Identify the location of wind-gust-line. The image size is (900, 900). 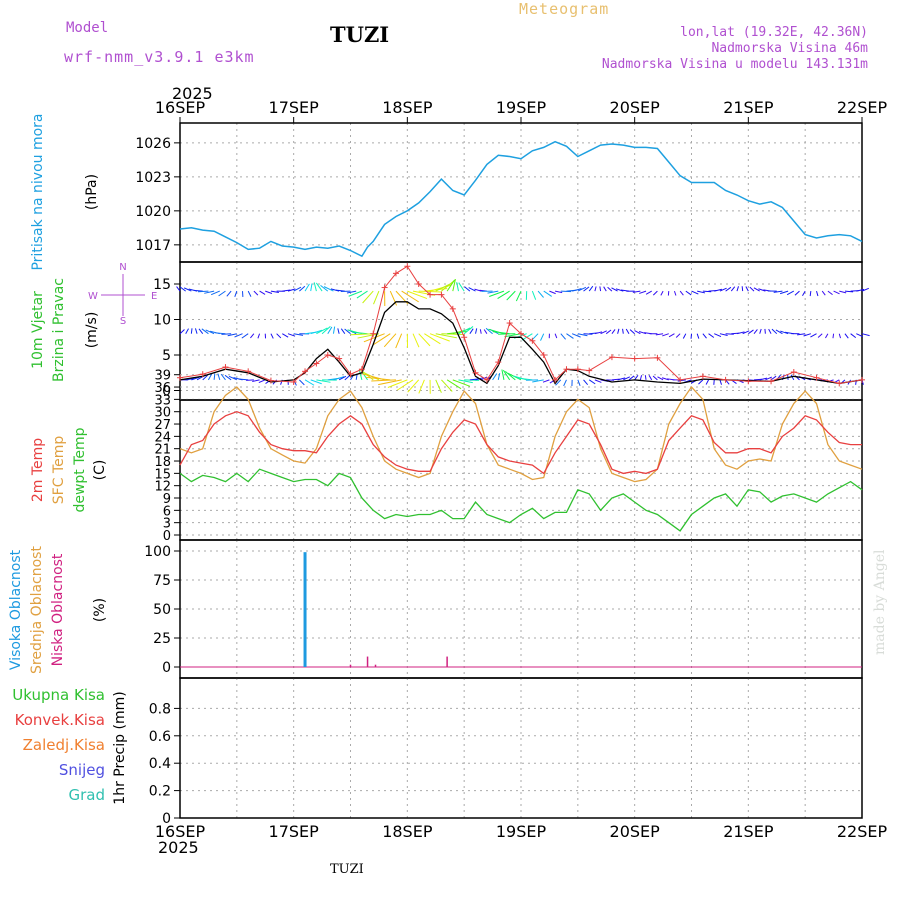
(521, 324).